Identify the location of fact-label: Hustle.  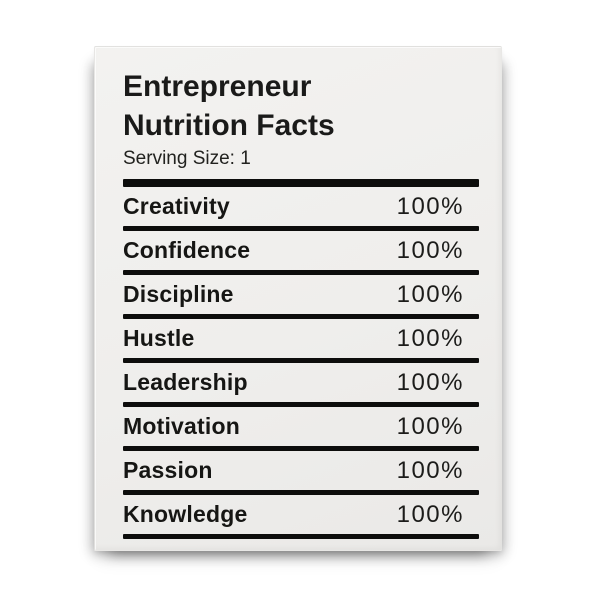
(159, 338).